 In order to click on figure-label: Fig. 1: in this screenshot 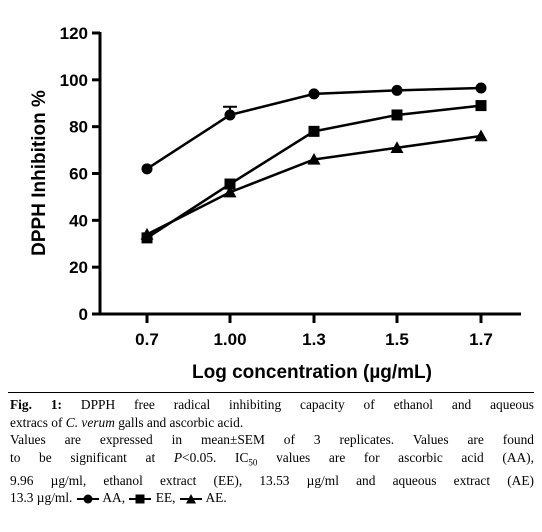, I will do `click(36, 404)`.